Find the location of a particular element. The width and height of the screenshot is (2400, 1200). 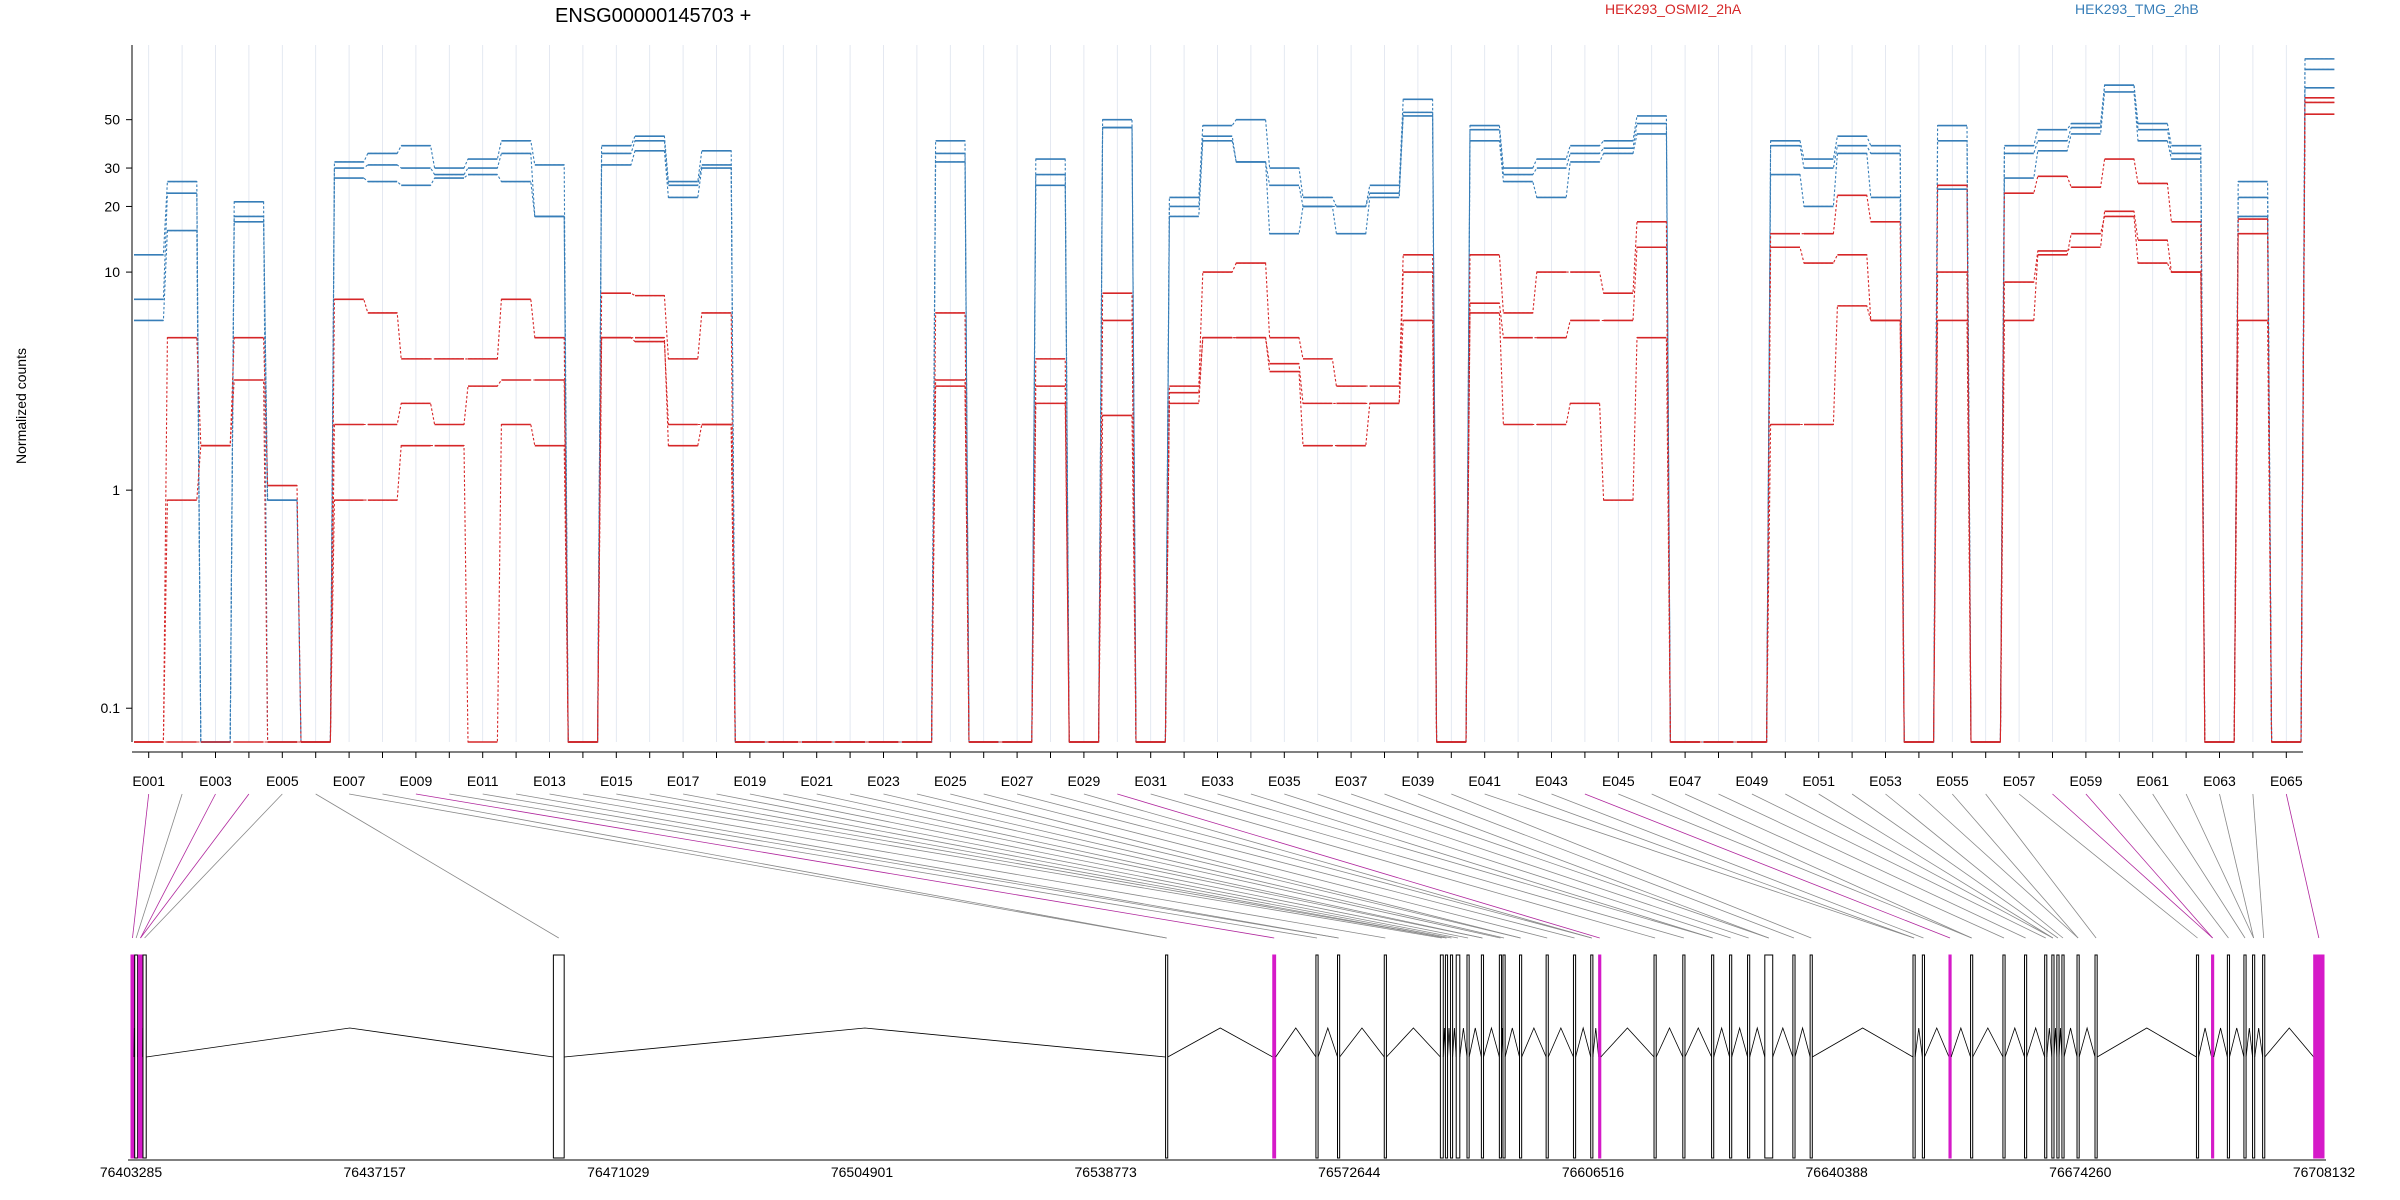

genome-tick-label: 76437157 is located at coordinates (375, 1172).